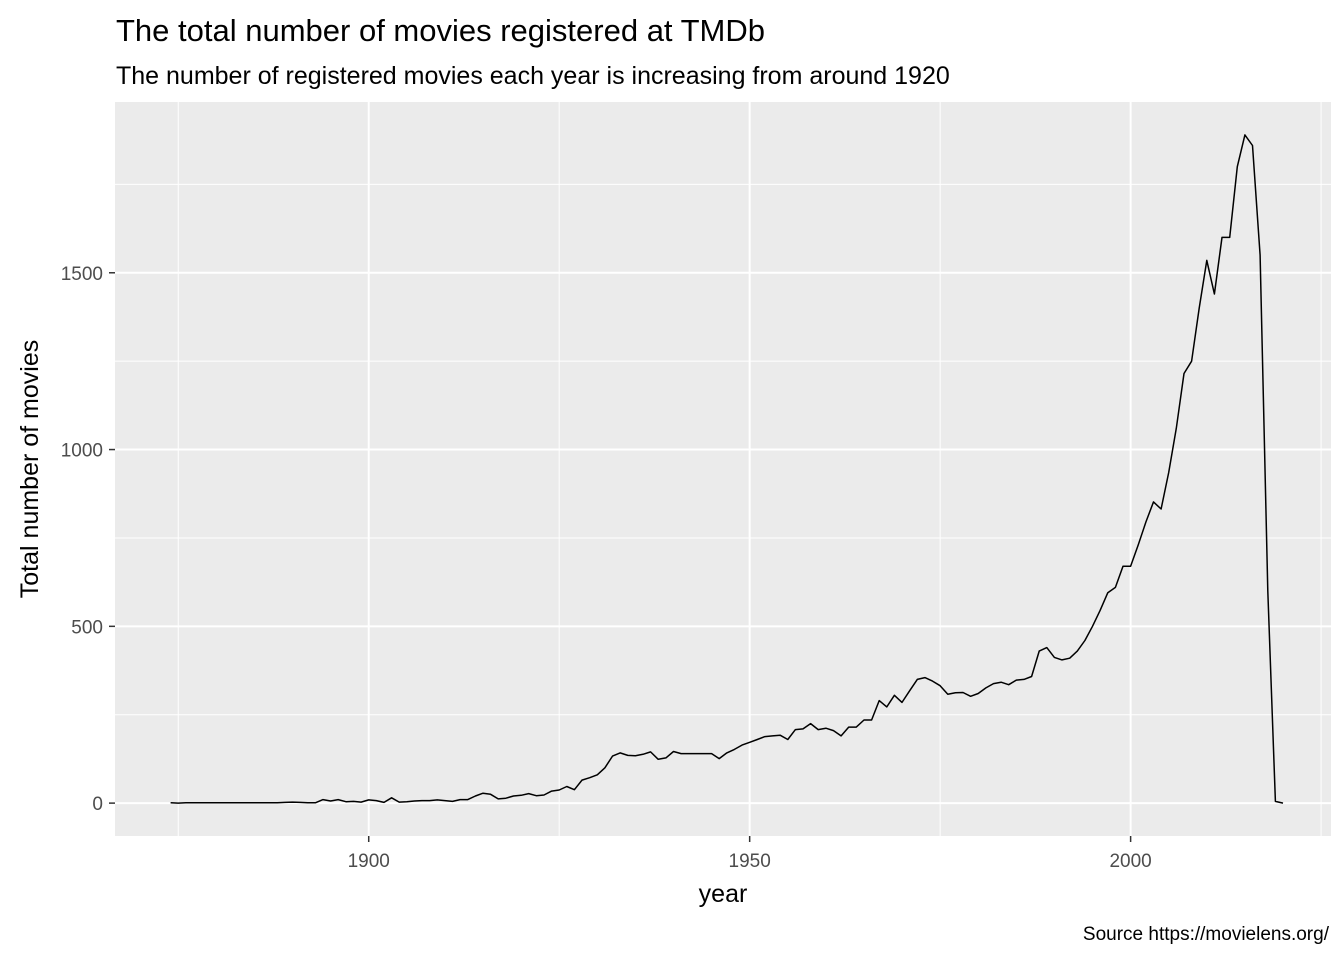 This screenshot has height=960, width=1344. Describe the element at coordinates (87, 627) in the screenshot. I see `y-tick-label: 500` at that location.